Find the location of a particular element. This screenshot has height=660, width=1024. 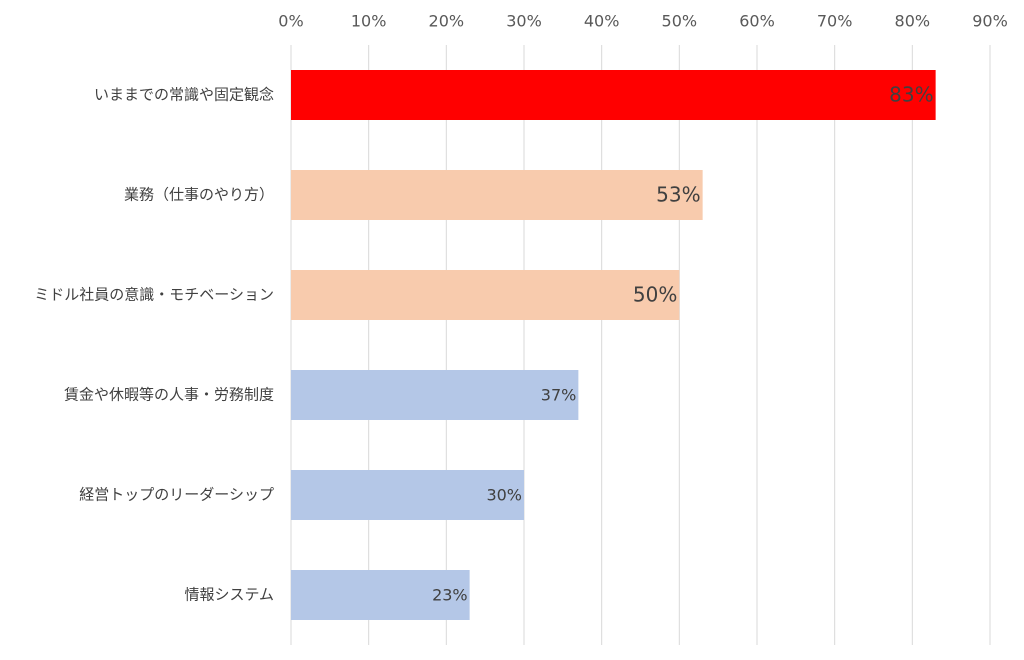

x-tick-label: 60% is located at coordinates (757, 21).